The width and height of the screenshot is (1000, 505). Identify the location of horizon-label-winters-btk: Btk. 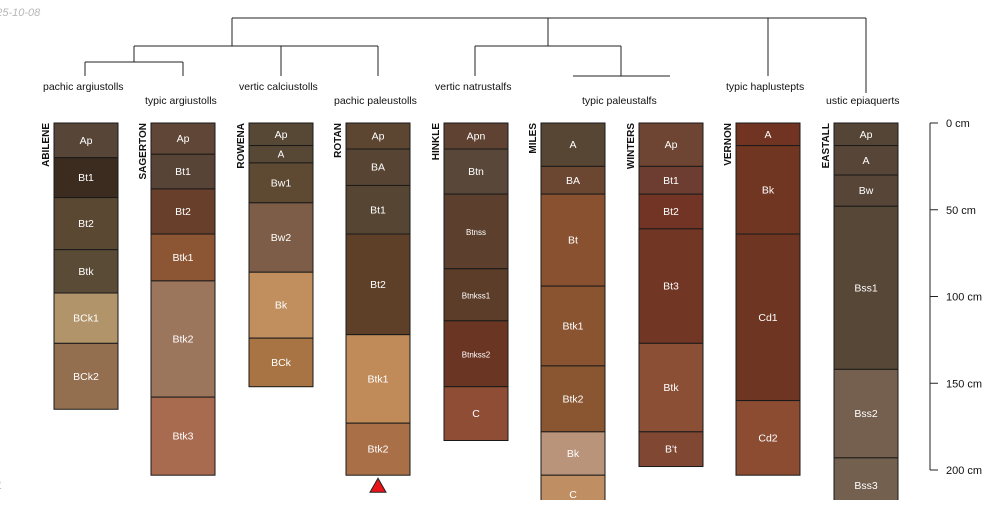
(671, 388).